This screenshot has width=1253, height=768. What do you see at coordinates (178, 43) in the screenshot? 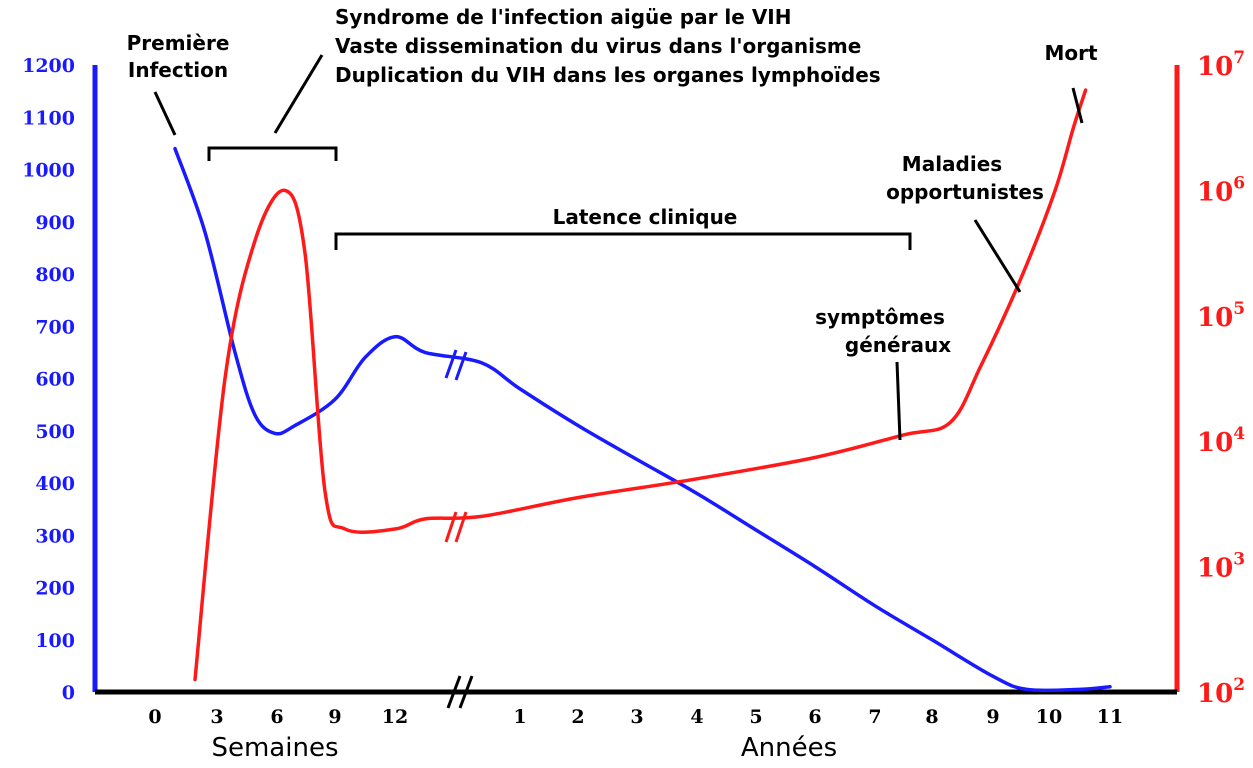
I see `primary-infection-label-1: Première` at bounding box center [178, 43].